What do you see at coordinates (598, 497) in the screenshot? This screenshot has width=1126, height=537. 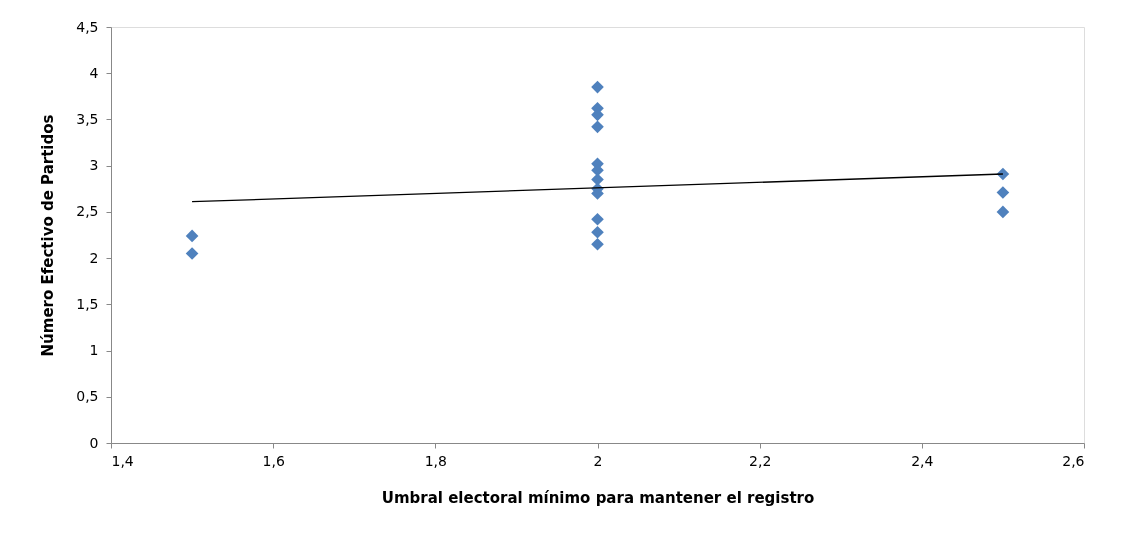 I see `x-axis-title: Umbral electoral mínimo para mantener el registro` at bounding box center [598, 497].